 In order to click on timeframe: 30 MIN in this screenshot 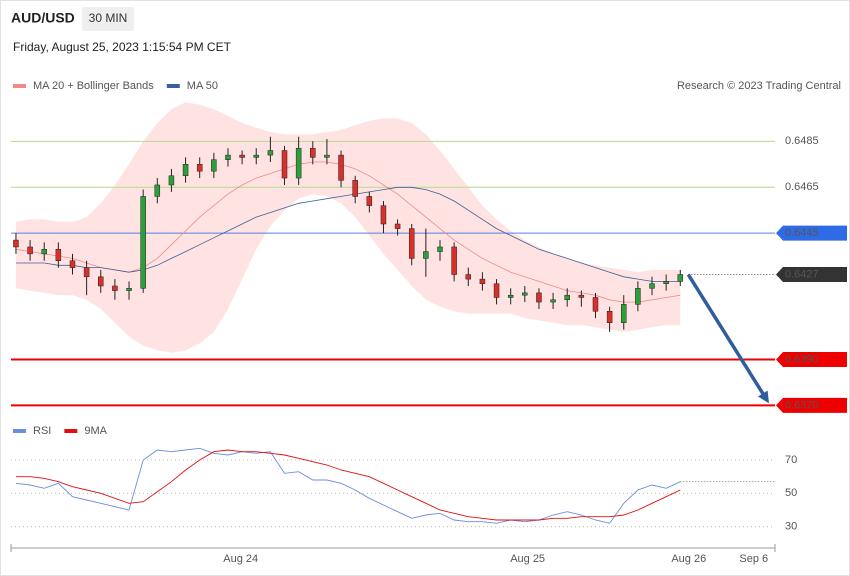, I will do `click(108, 18)`.